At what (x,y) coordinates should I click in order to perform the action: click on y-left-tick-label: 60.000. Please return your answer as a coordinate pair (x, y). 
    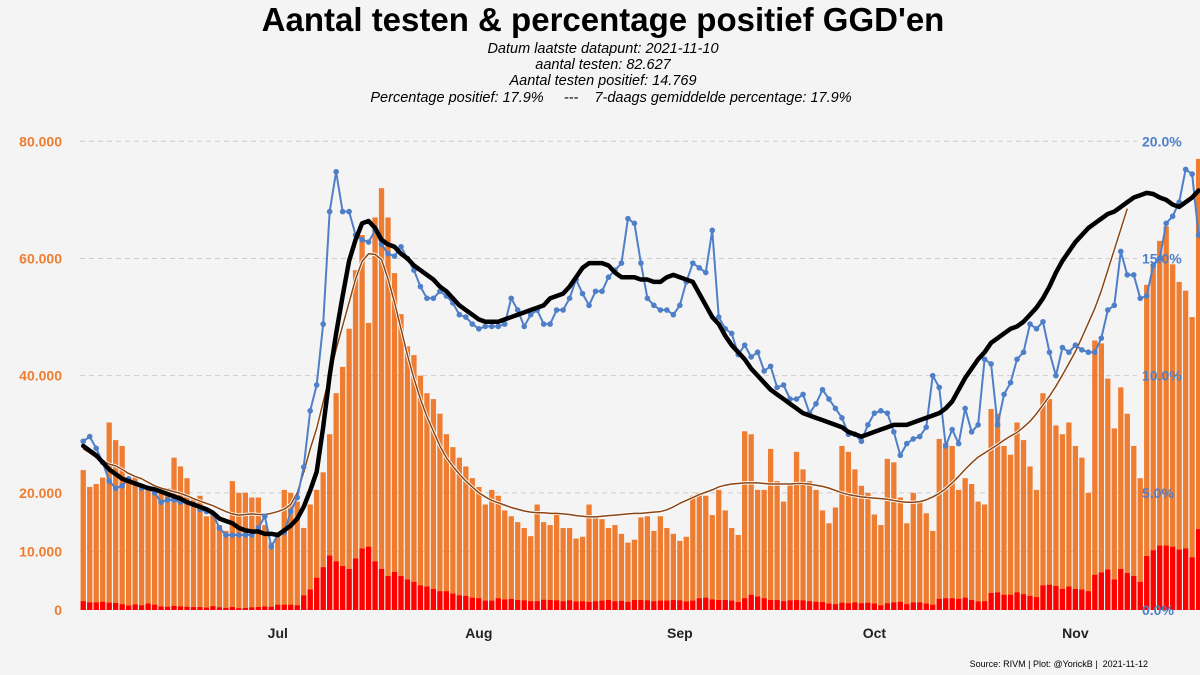
    Looking at the image, I should click on (40, 258).